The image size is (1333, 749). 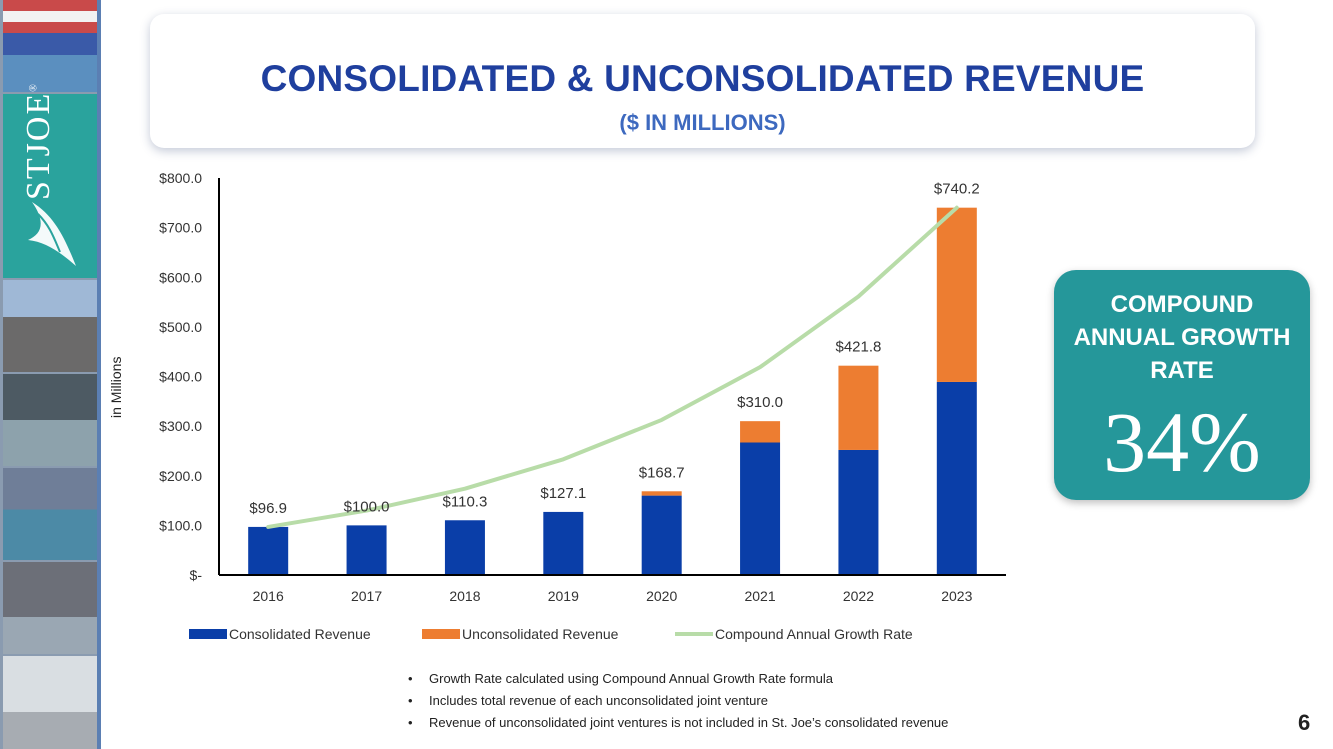 What do you see at coordinates (180, 327) in the screenshot?
I see `y-tick-label: $500.0` at bounding box center [180, 327].